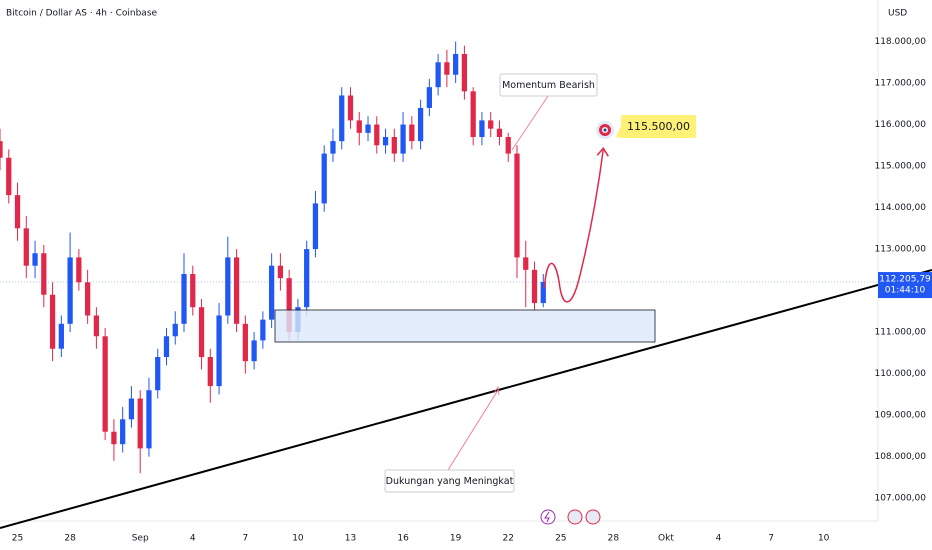 Image resolution: width=932 pixels, height=550 pixels. What do you see at coordinates (507, 539) in the screenshot?
I see `x-tick-label: 22` at bounding box center [507, 539].